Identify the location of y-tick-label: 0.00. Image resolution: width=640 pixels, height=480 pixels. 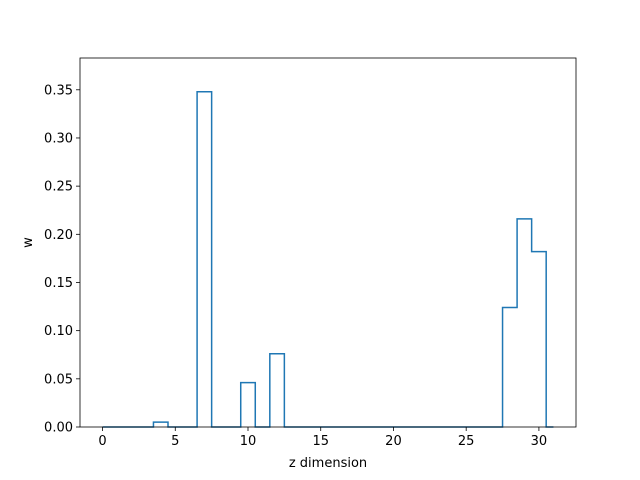
(58, 428).